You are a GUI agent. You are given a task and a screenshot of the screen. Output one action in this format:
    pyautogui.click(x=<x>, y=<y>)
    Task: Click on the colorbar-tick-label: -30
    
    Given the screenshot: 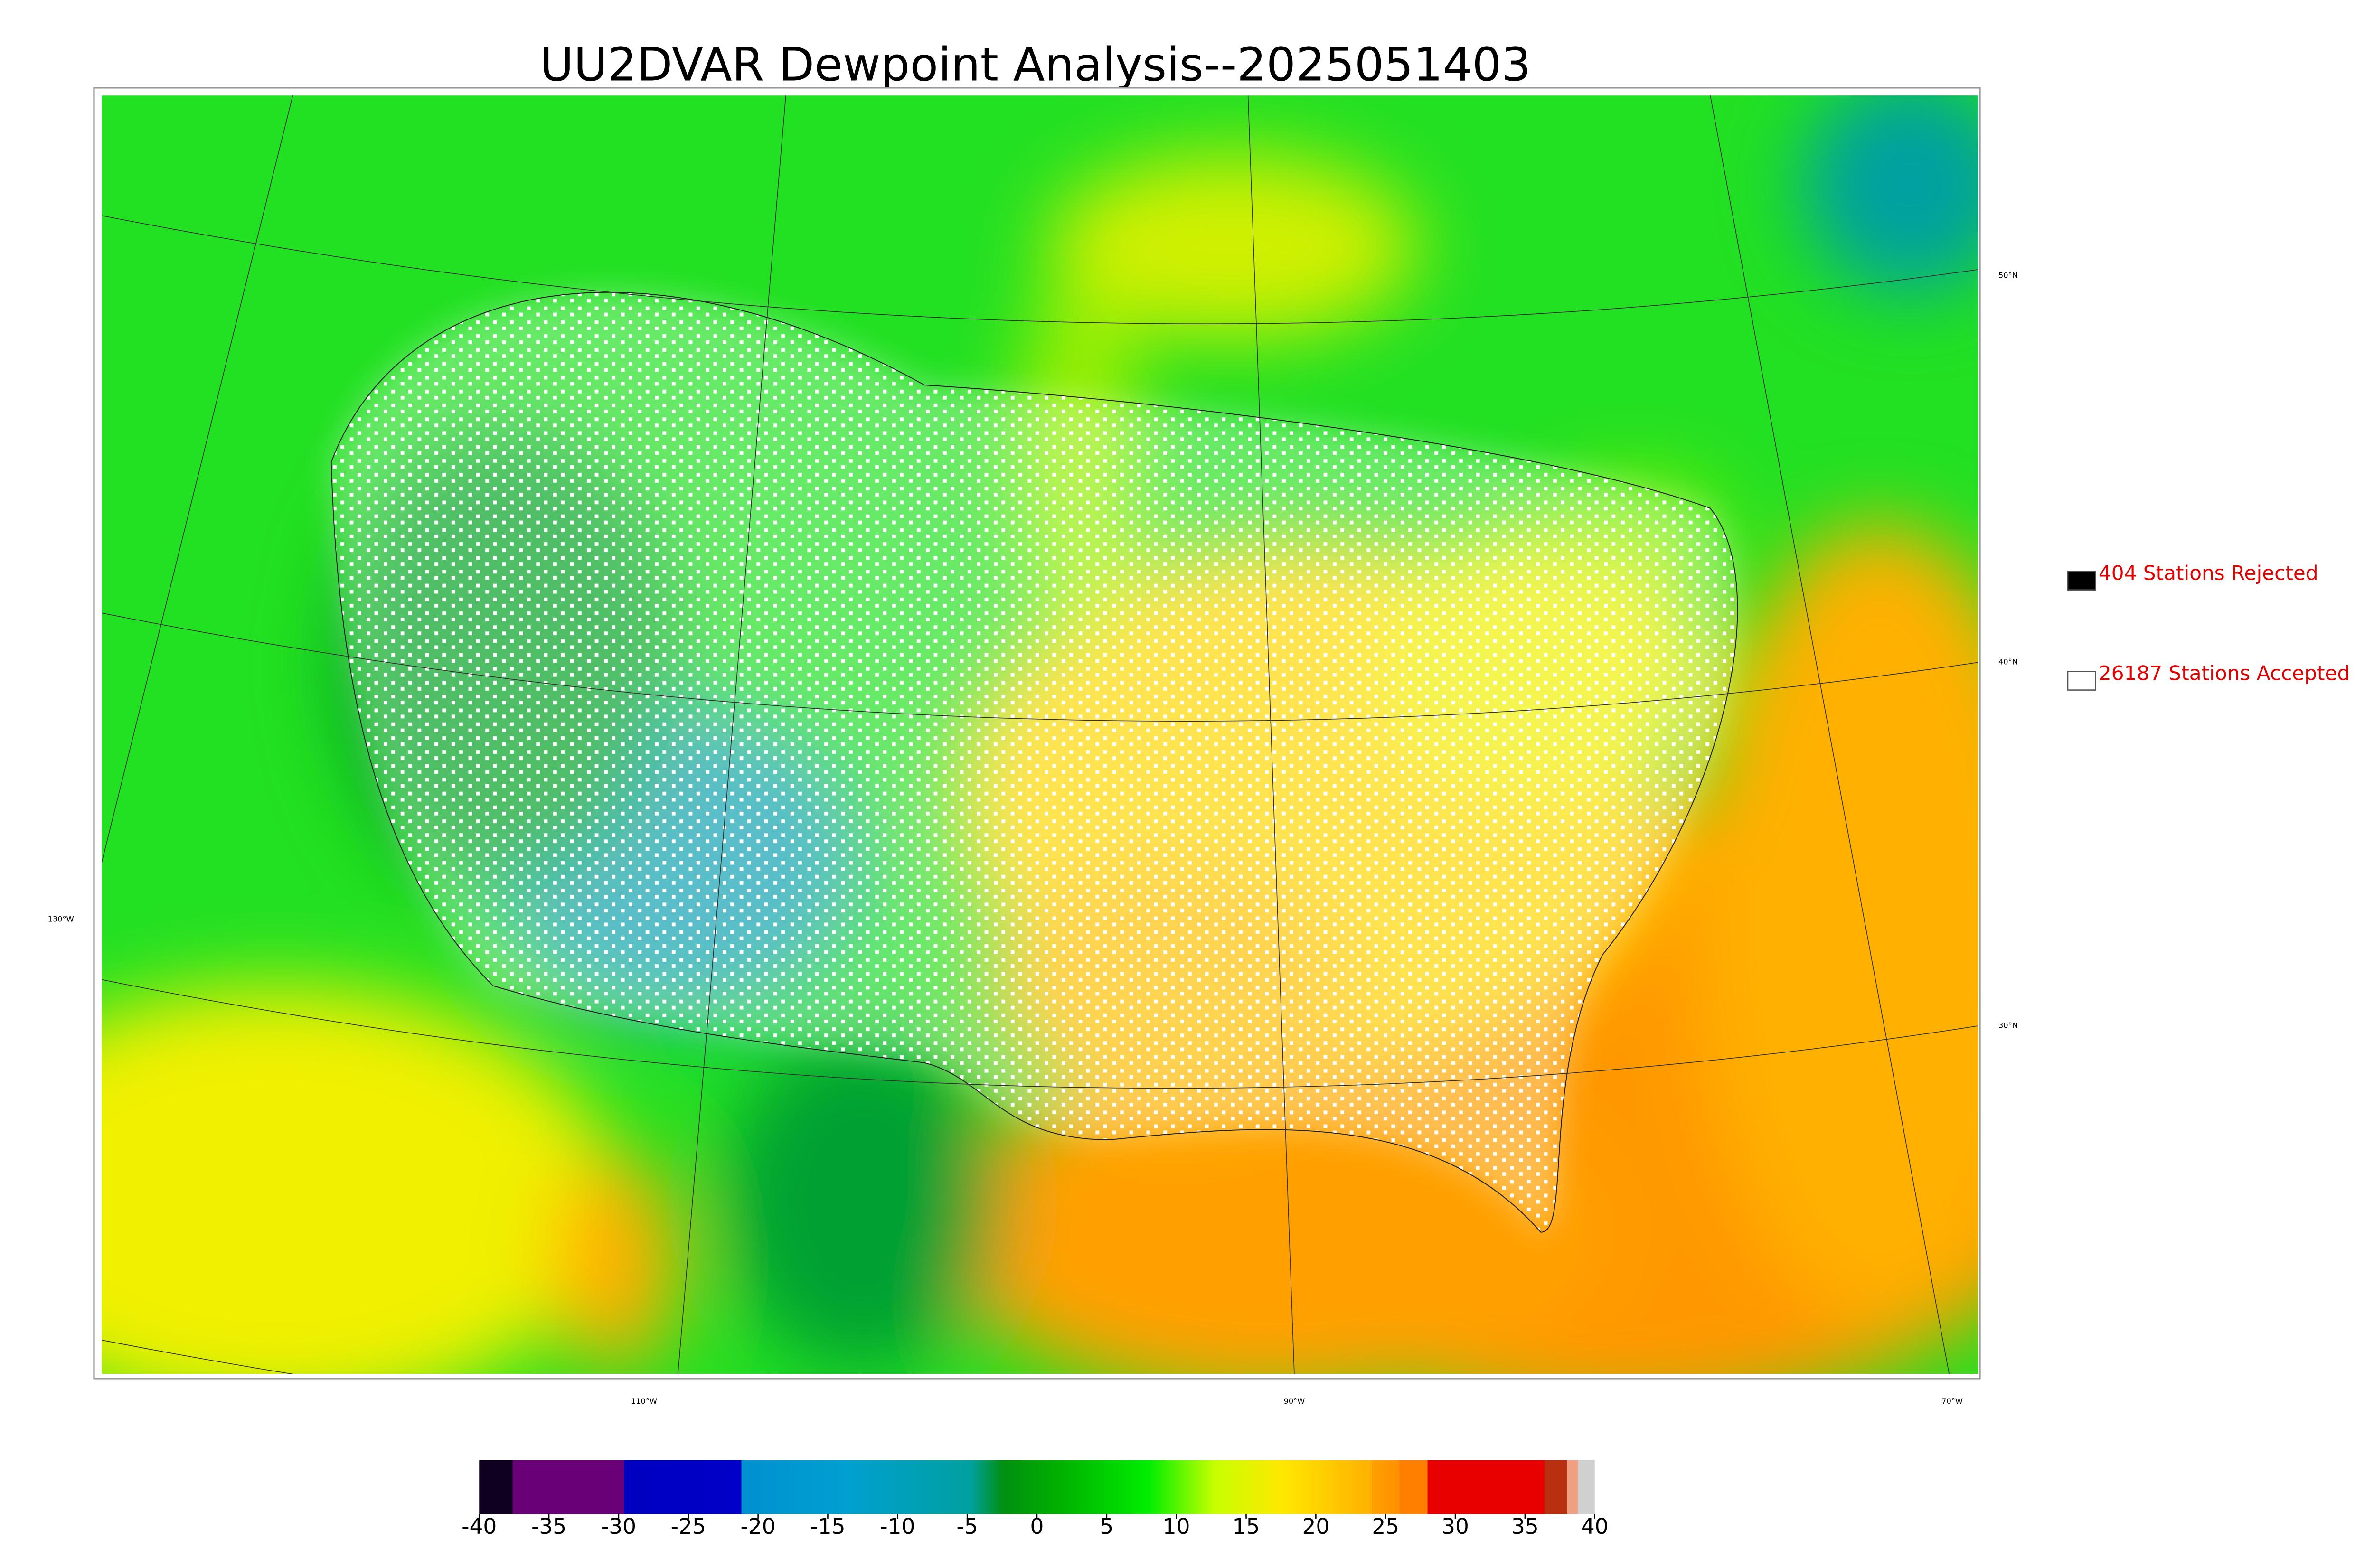 What is the action you would take?
    pyautogui.click(x=618, y=1527)
    